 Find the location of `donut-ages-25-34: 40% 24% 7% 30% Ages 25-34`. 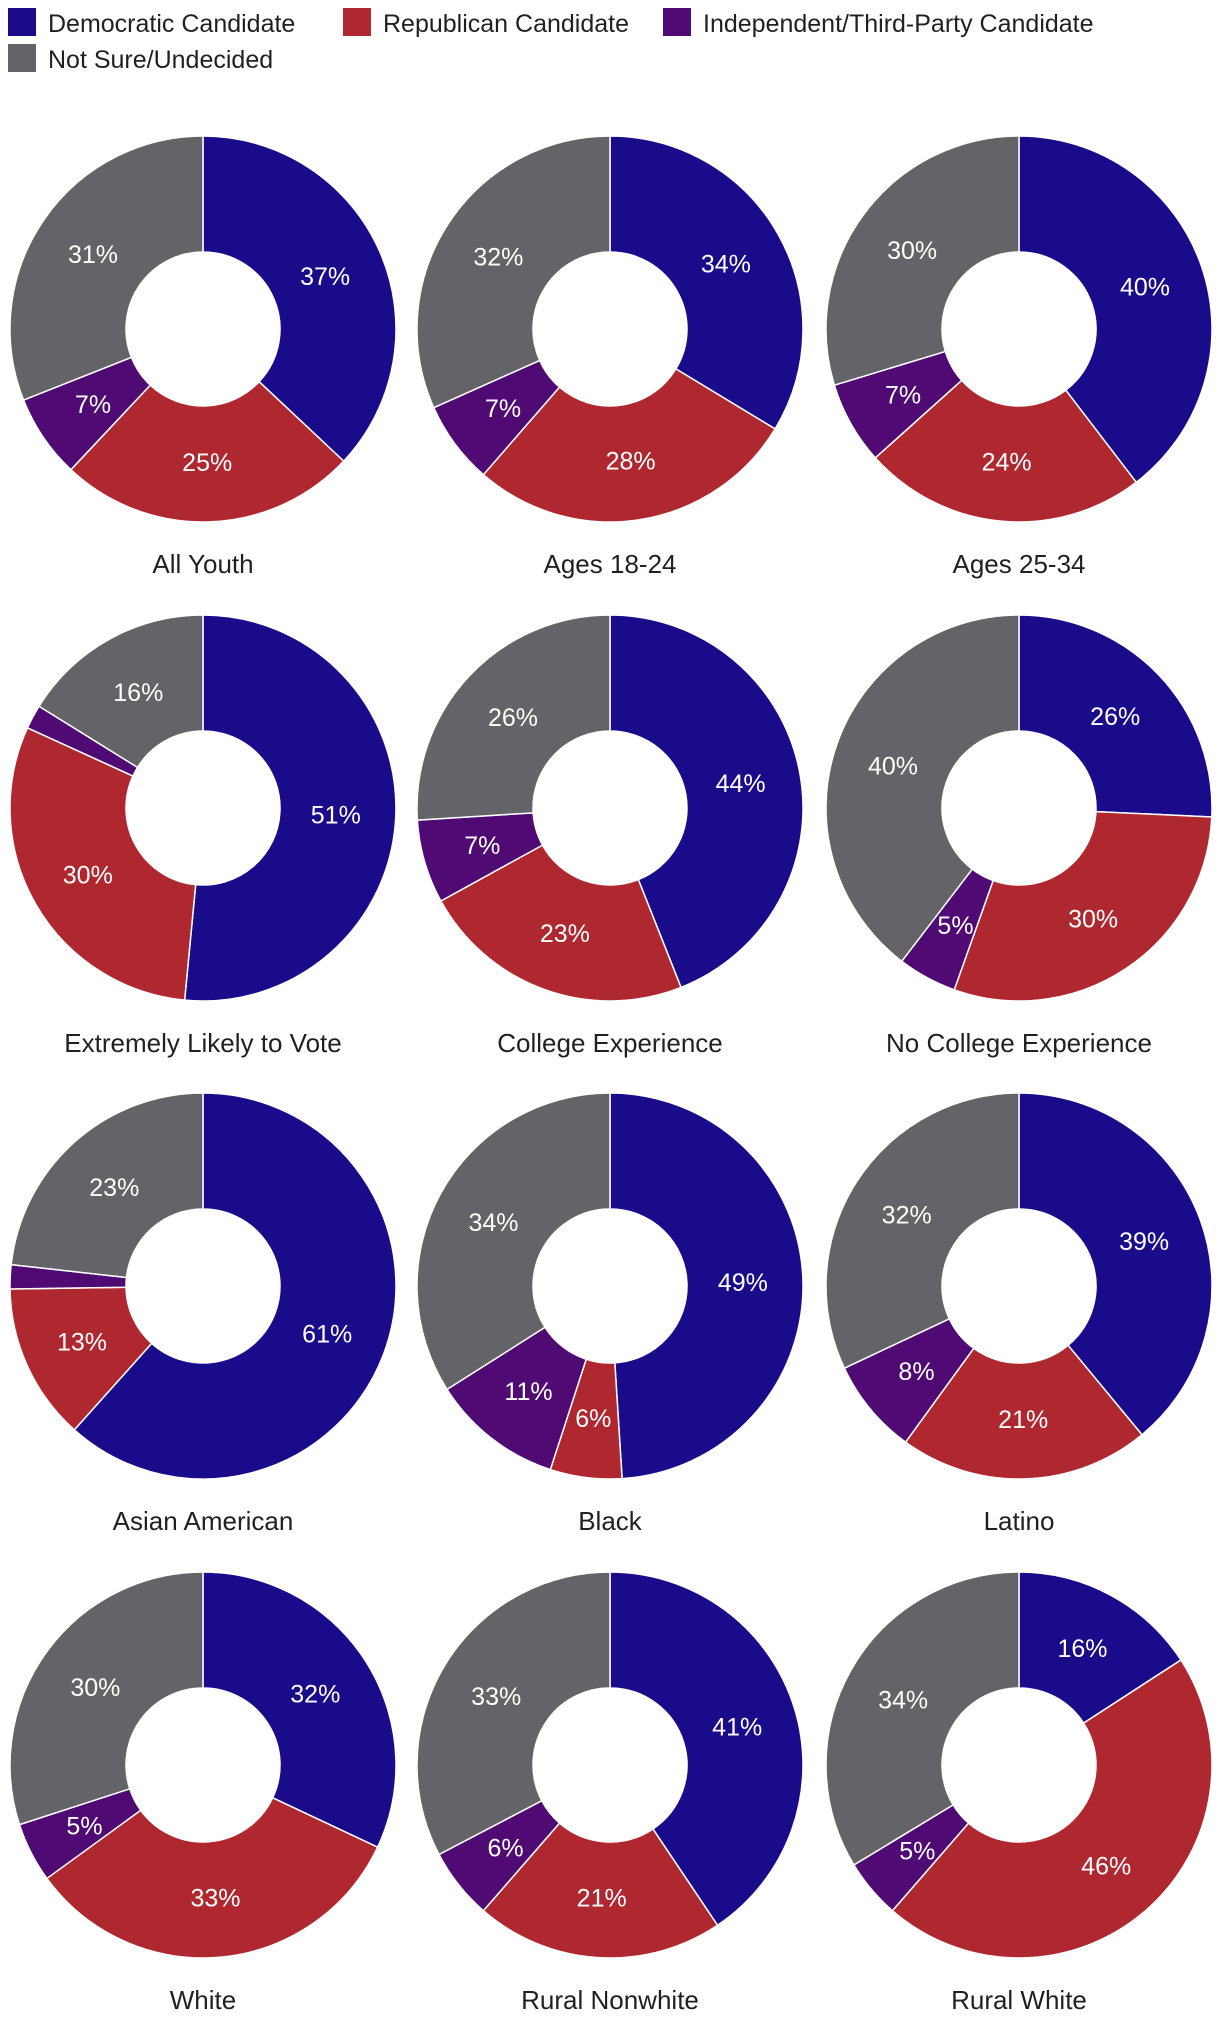

donut-ages-25-34: 40% 24% 7% 30% Ages 25-34 is located at coordinates (1019, 357).